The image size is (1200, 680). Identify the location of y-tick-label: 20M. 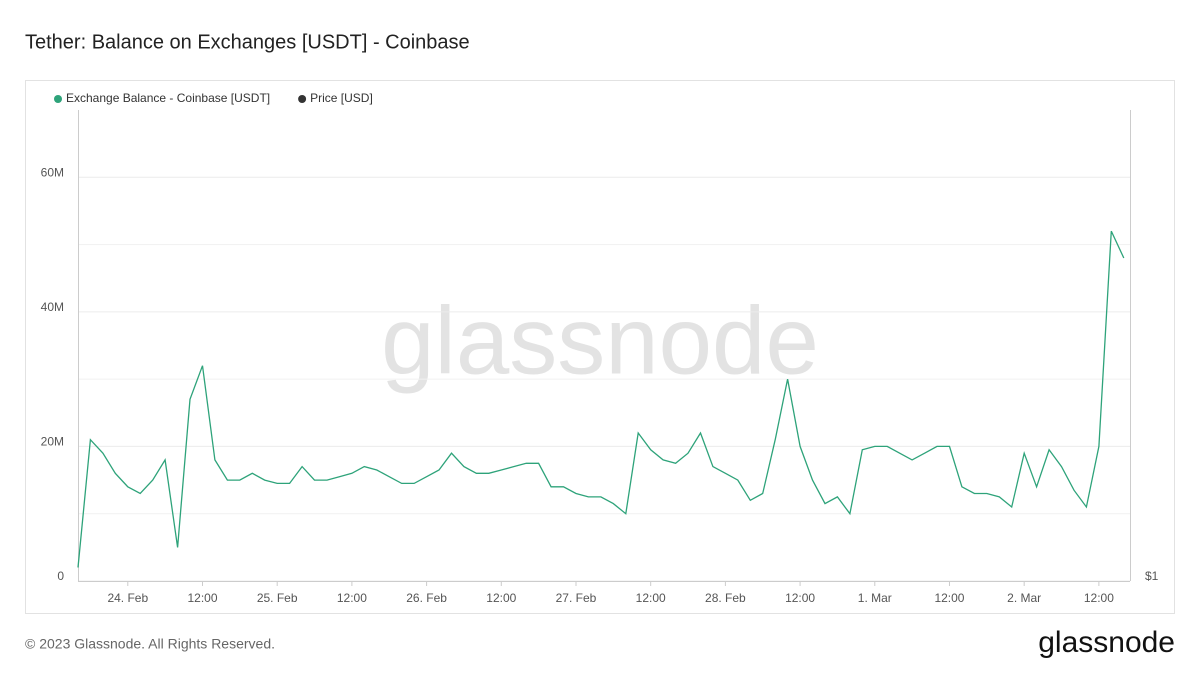
(52, 442).